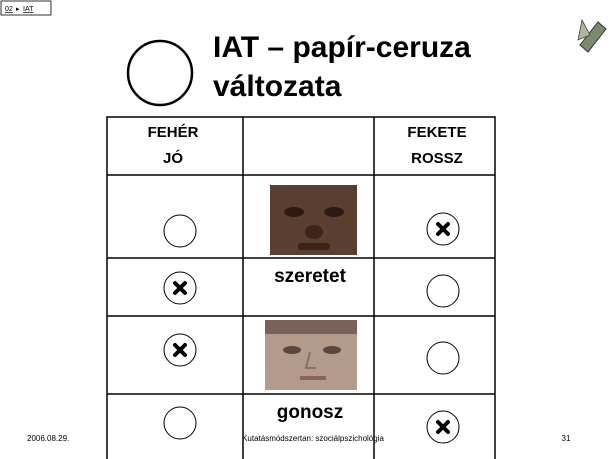  I want to click on title: IAT – papír-ceruza, so click(342, 47).